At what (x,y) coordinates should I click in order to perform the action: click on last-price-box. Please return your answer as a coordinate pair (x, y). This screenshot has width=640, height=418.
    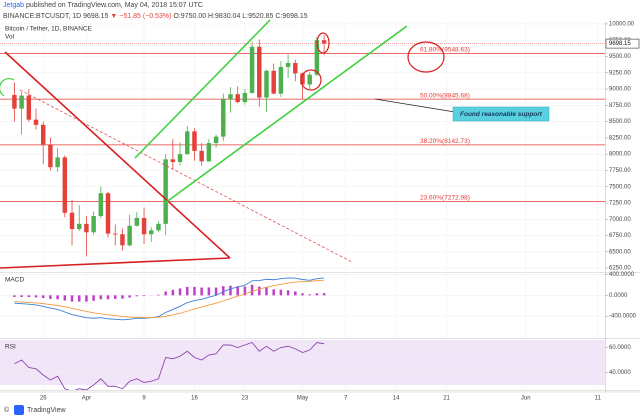
    Looking at the image, I should click on (622, 43).